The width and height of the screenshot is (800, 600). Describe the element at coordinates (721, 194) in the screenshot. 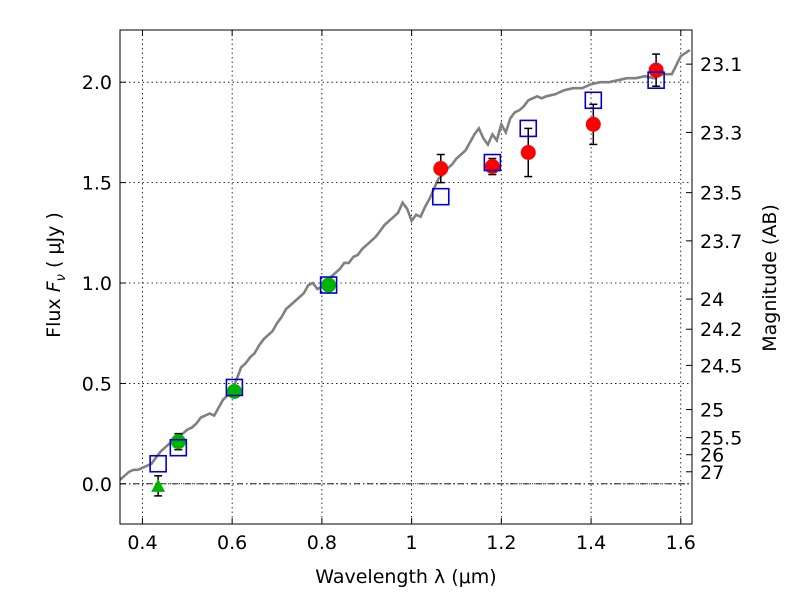

I see `magnitude-tick-label: 23.5` at that location.